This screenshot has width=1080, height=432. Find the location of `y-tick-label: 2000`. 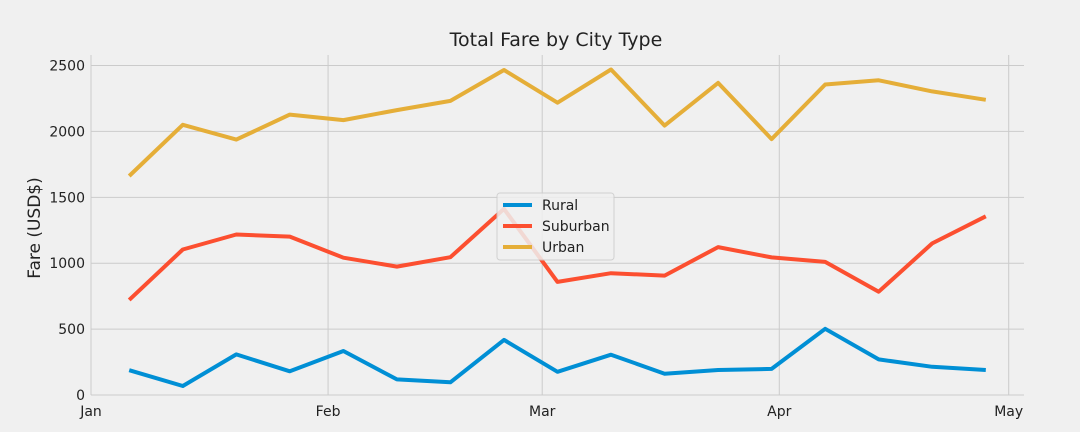

y-tick-label: 2000 is located at coordinates (67, 132).